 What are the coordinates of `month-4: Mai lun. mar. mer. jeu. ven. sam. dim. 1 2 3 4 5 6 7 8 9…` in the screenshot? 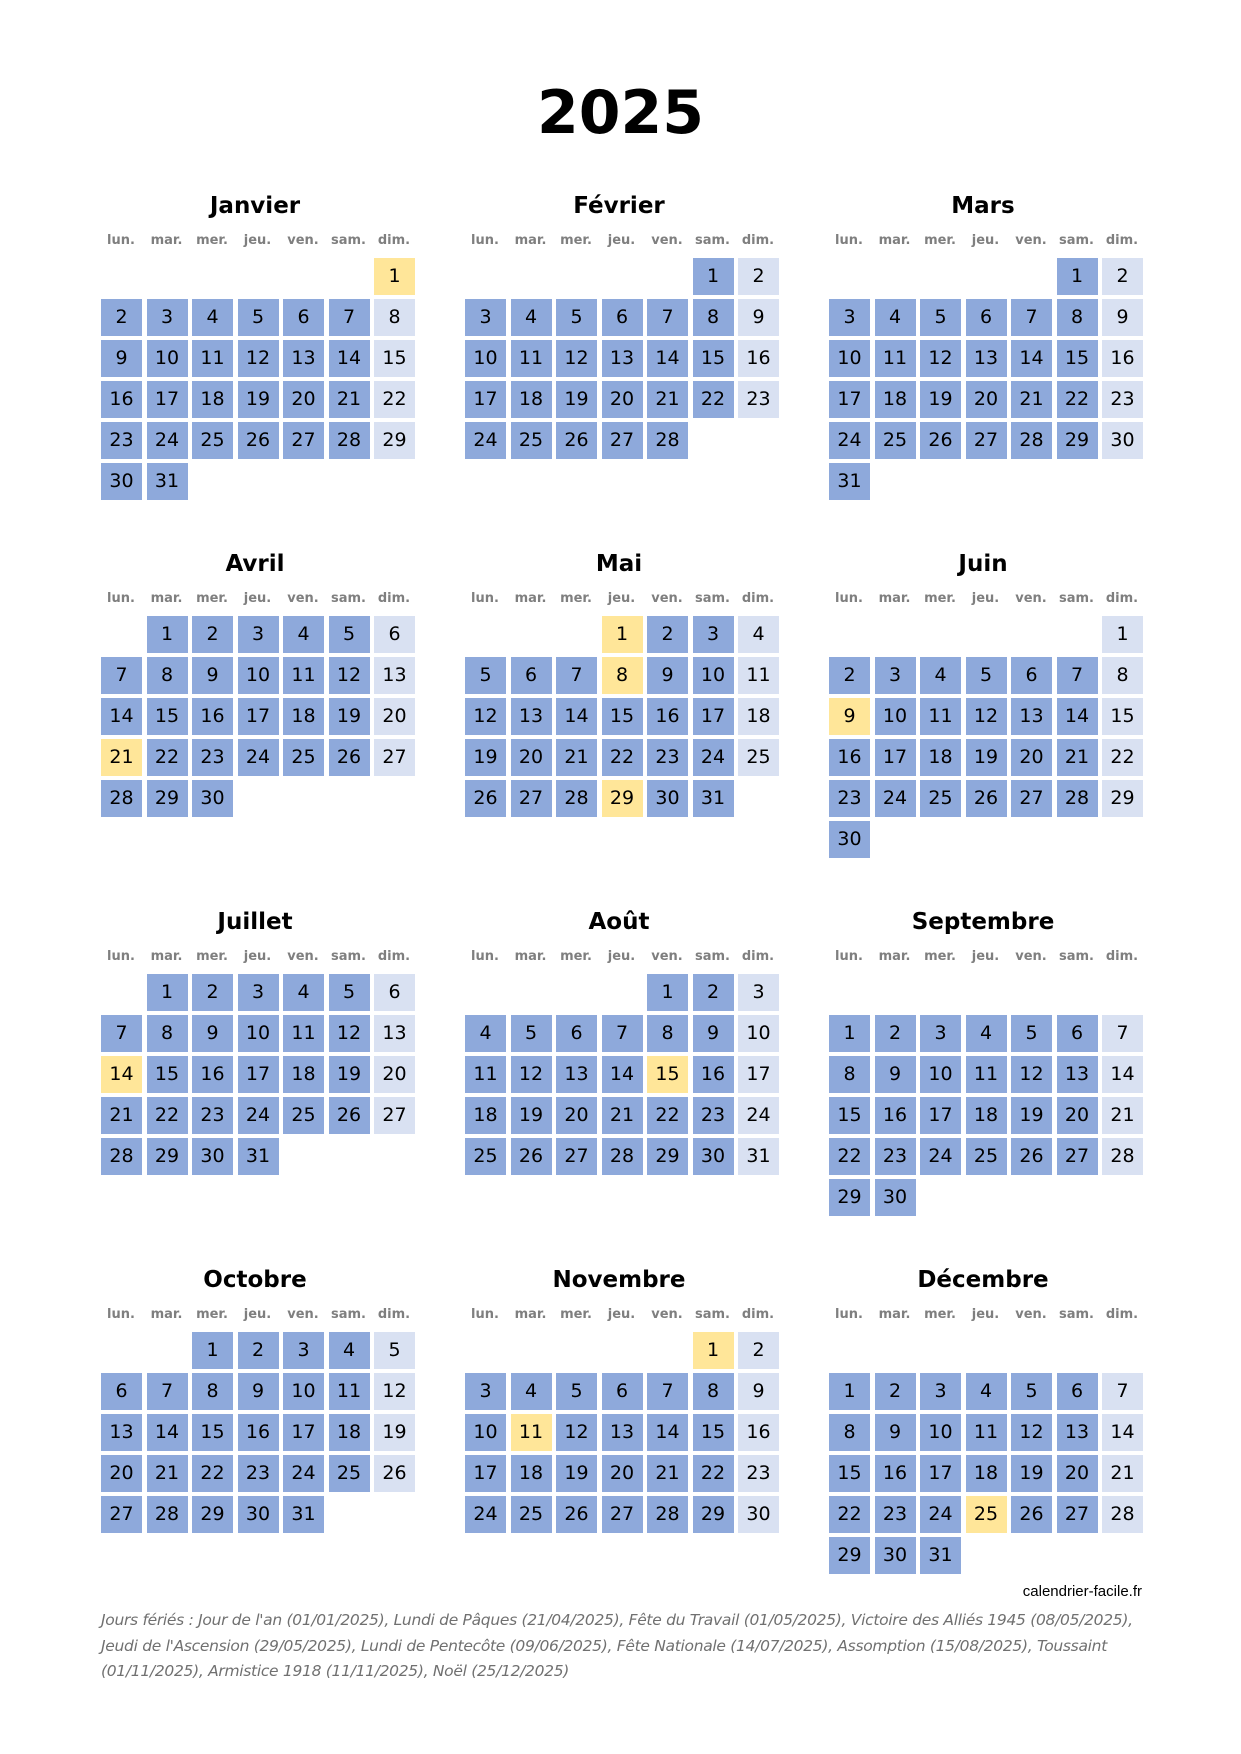 It's located at (619, 716).